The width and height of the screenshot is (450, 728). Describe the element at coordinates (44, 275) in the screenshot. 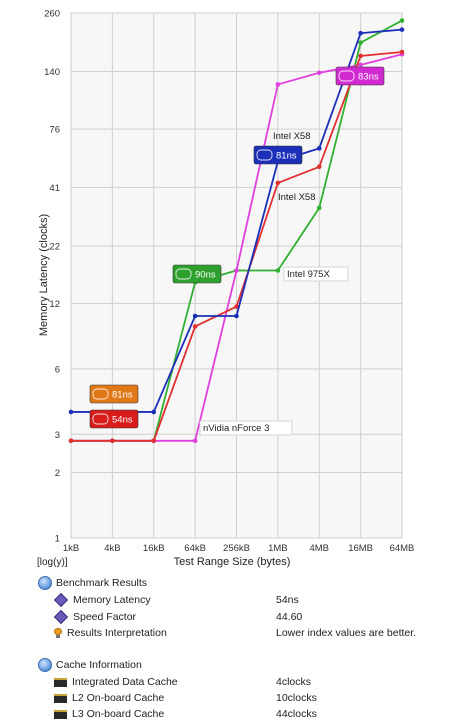

I see `y-axis-title: Memory Latency (clocks)` at that location.